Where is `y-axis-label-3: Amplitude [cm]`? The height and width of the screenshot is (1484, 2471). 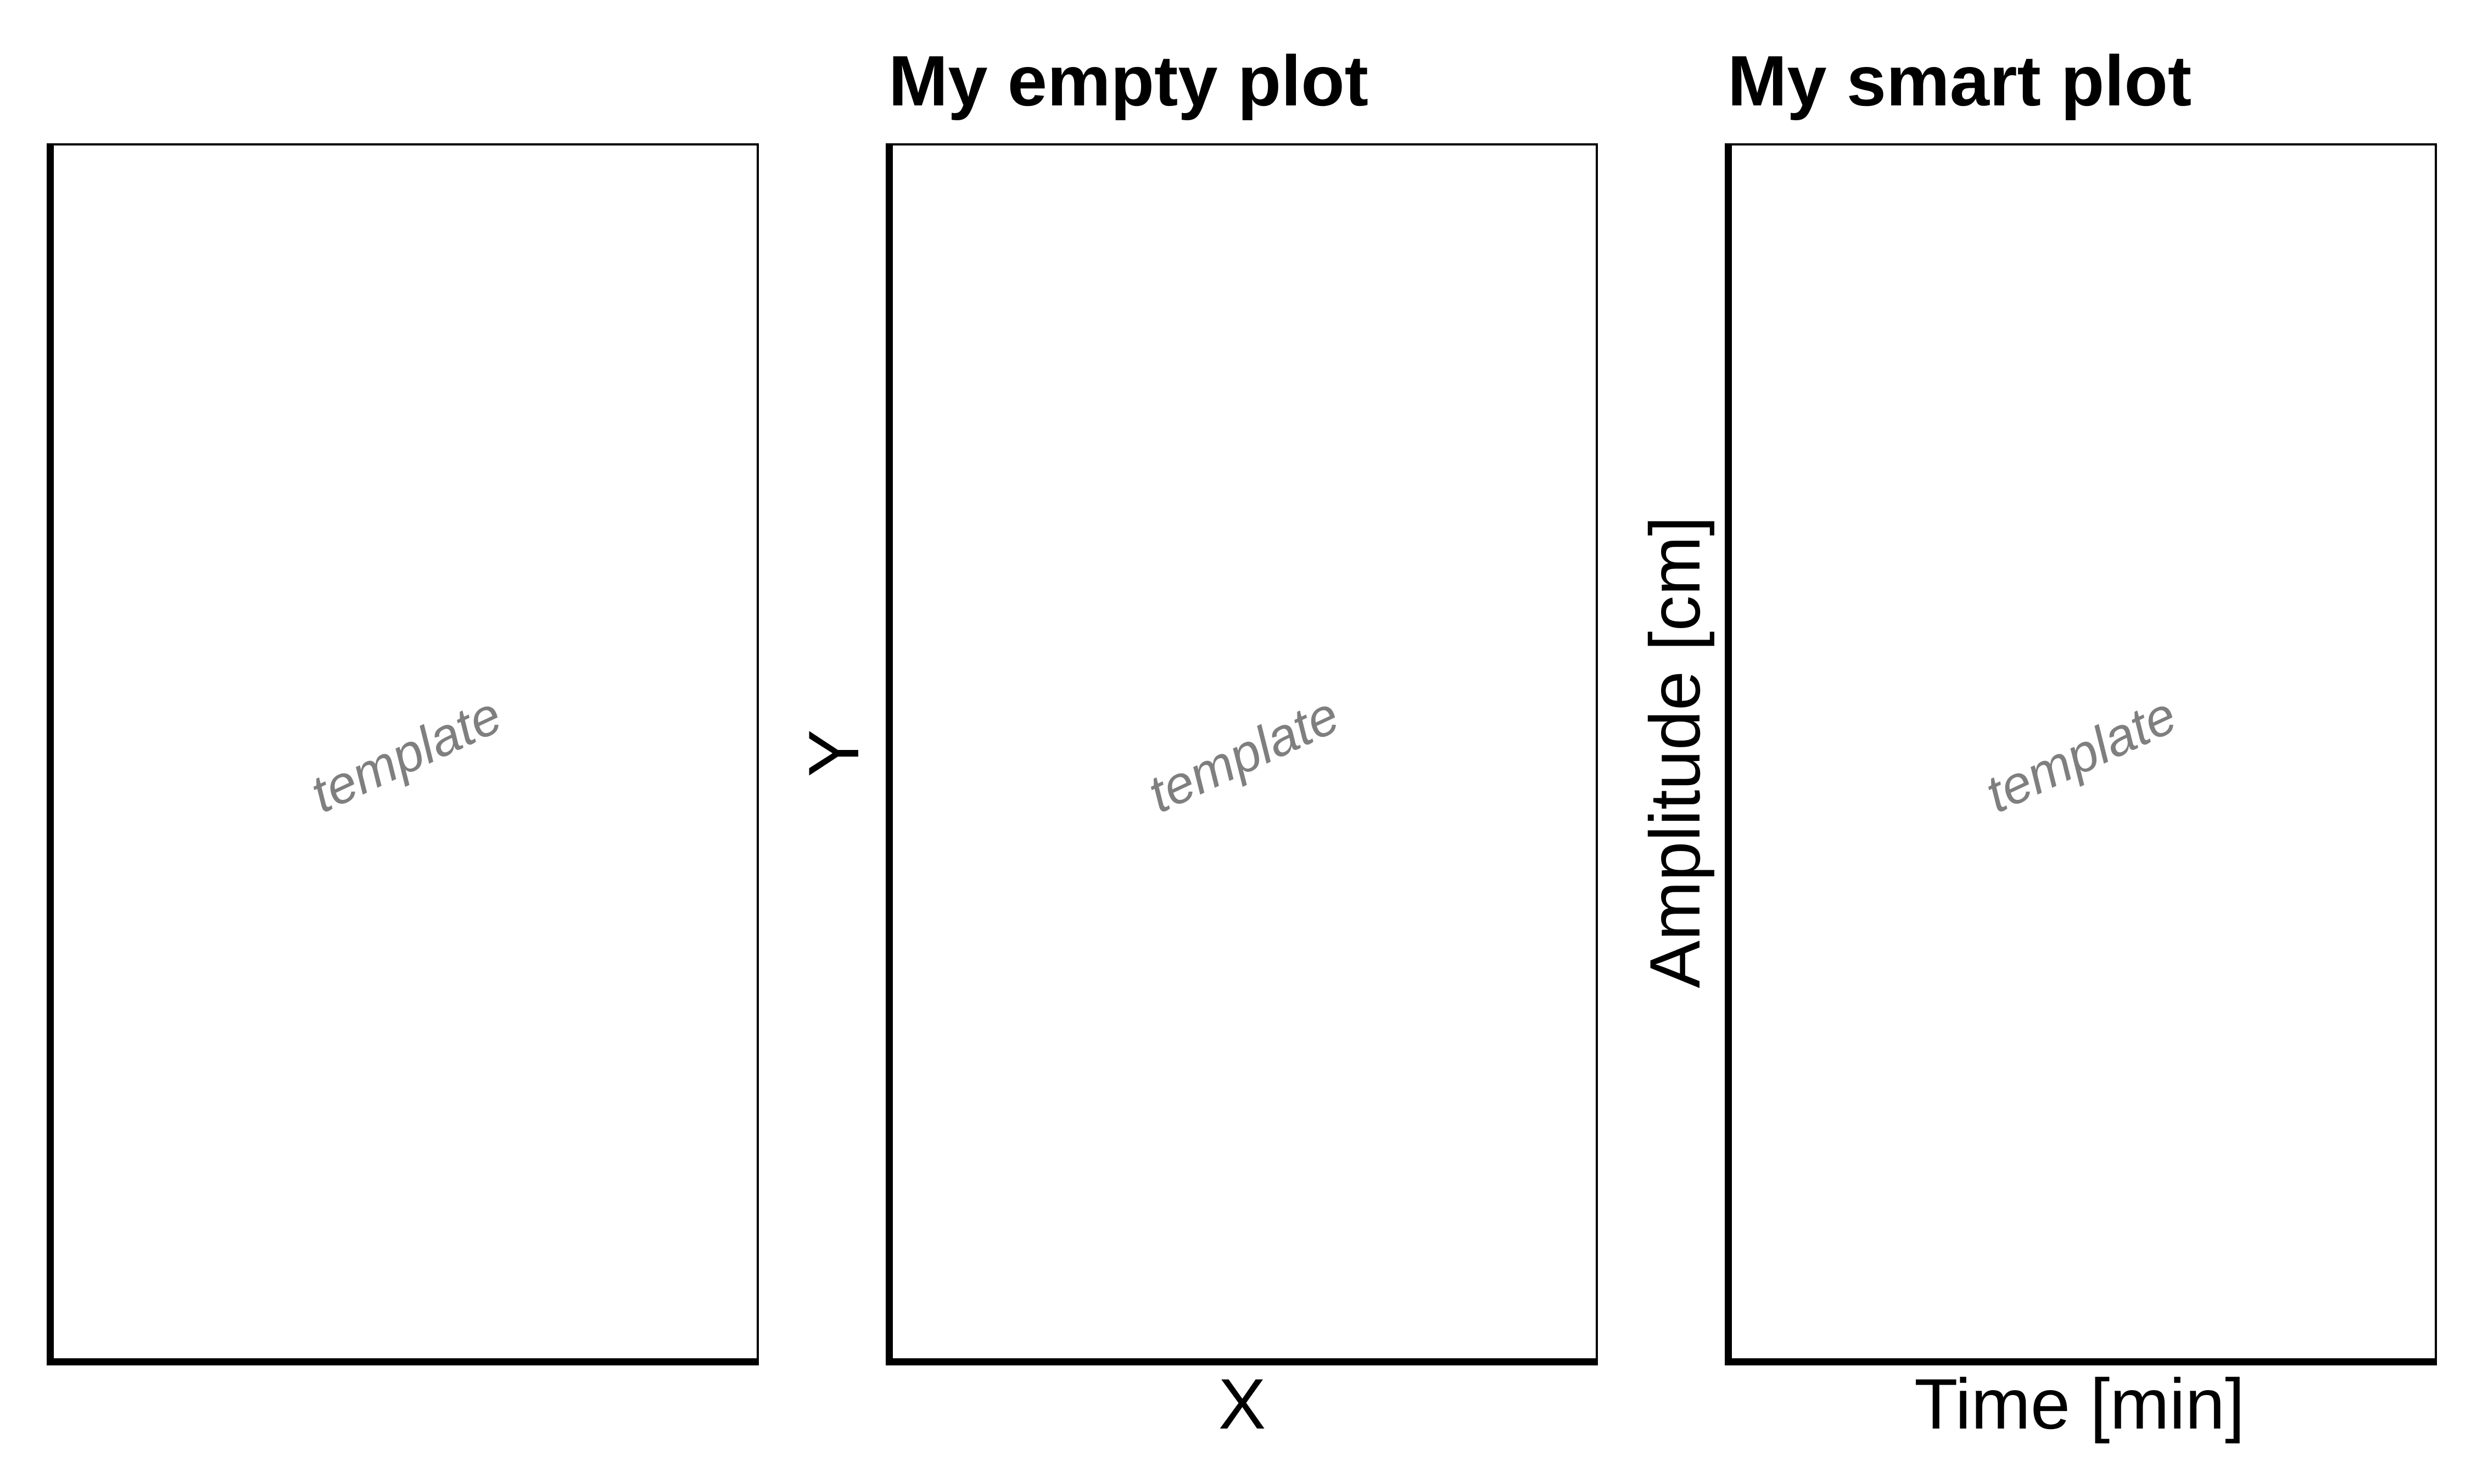 y-axis-label-3: Amplitude [cm] is located at coordinates (1675, 752).